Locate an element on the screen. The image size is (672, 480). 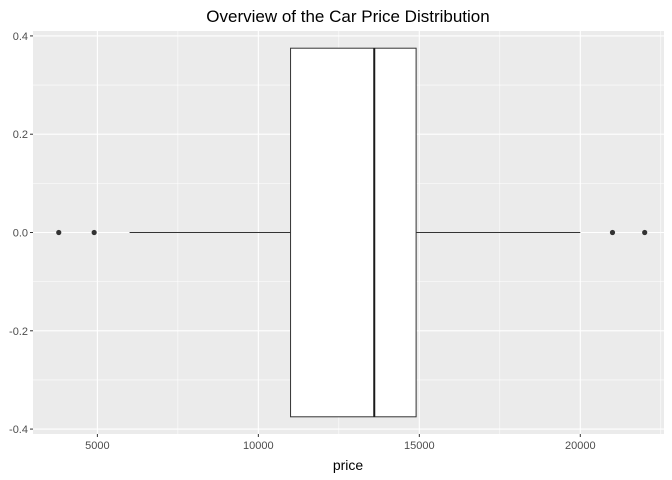
interquartile-box is located at coordinates (353, 232).